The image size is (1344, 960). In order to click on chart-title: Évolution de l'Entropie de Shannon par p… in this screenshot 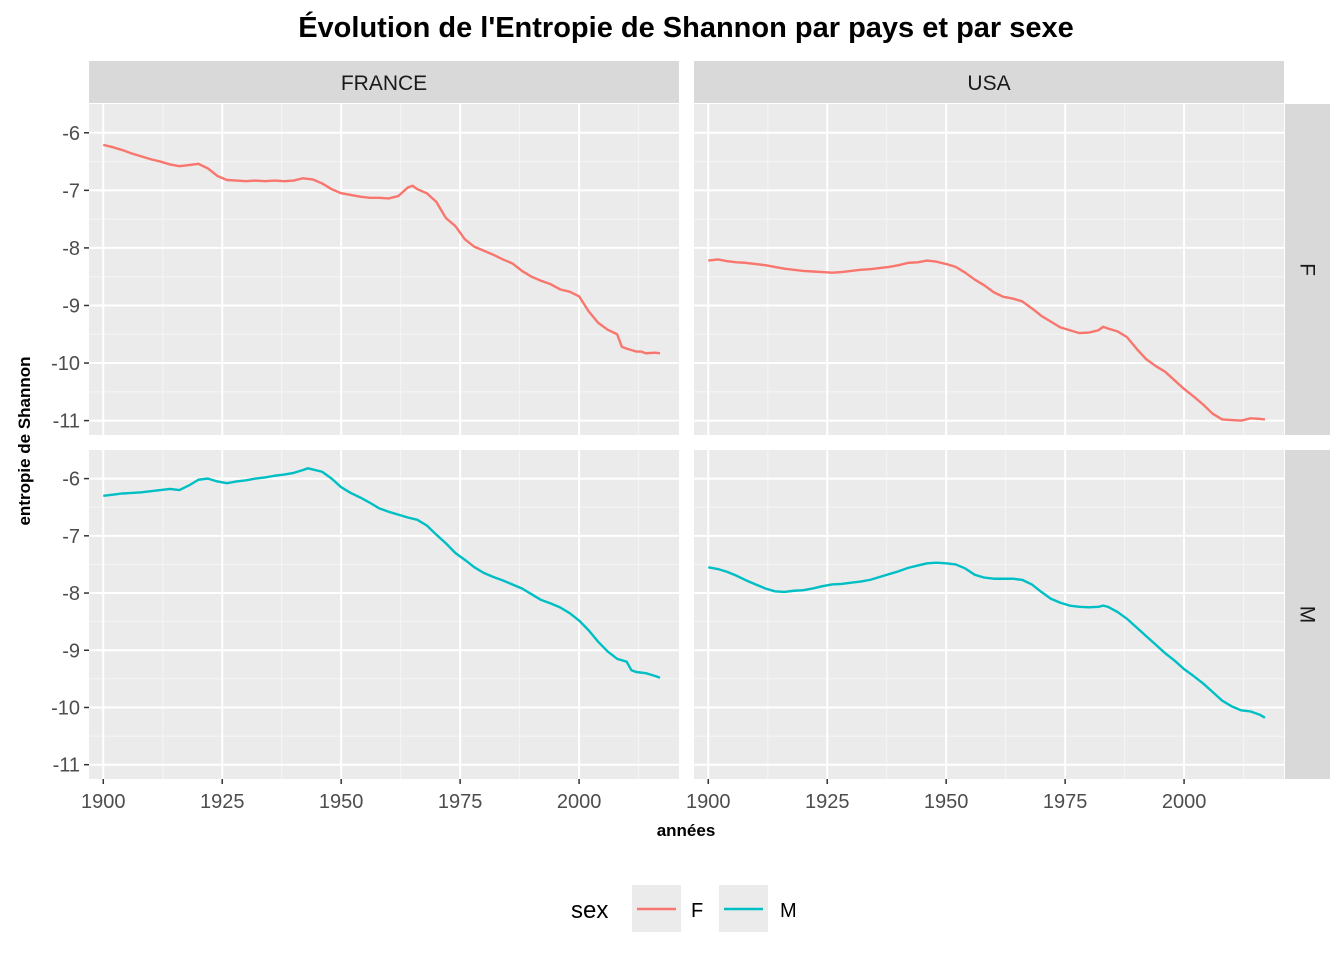, I will do `click(686, 27)`.